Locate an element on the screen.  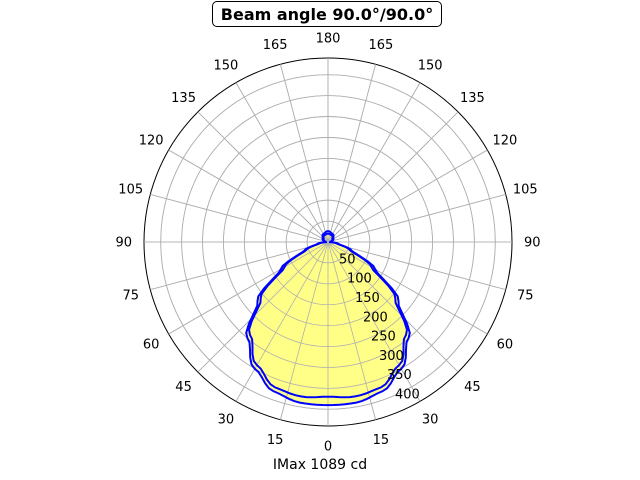
radial-tick-label: 100 is located at coordinates (359, 279).